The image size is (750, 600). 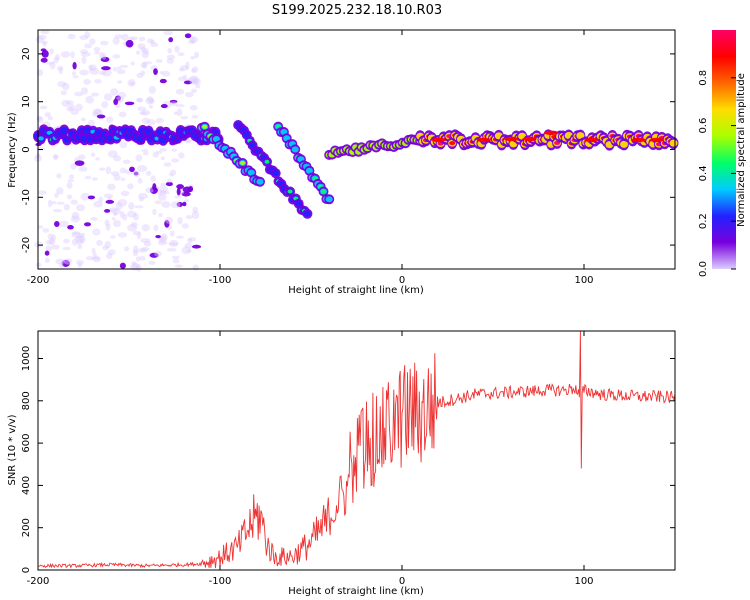 I want to click on colorbar-label: Normalized spectral amplitude, so click(x=741, y=150).